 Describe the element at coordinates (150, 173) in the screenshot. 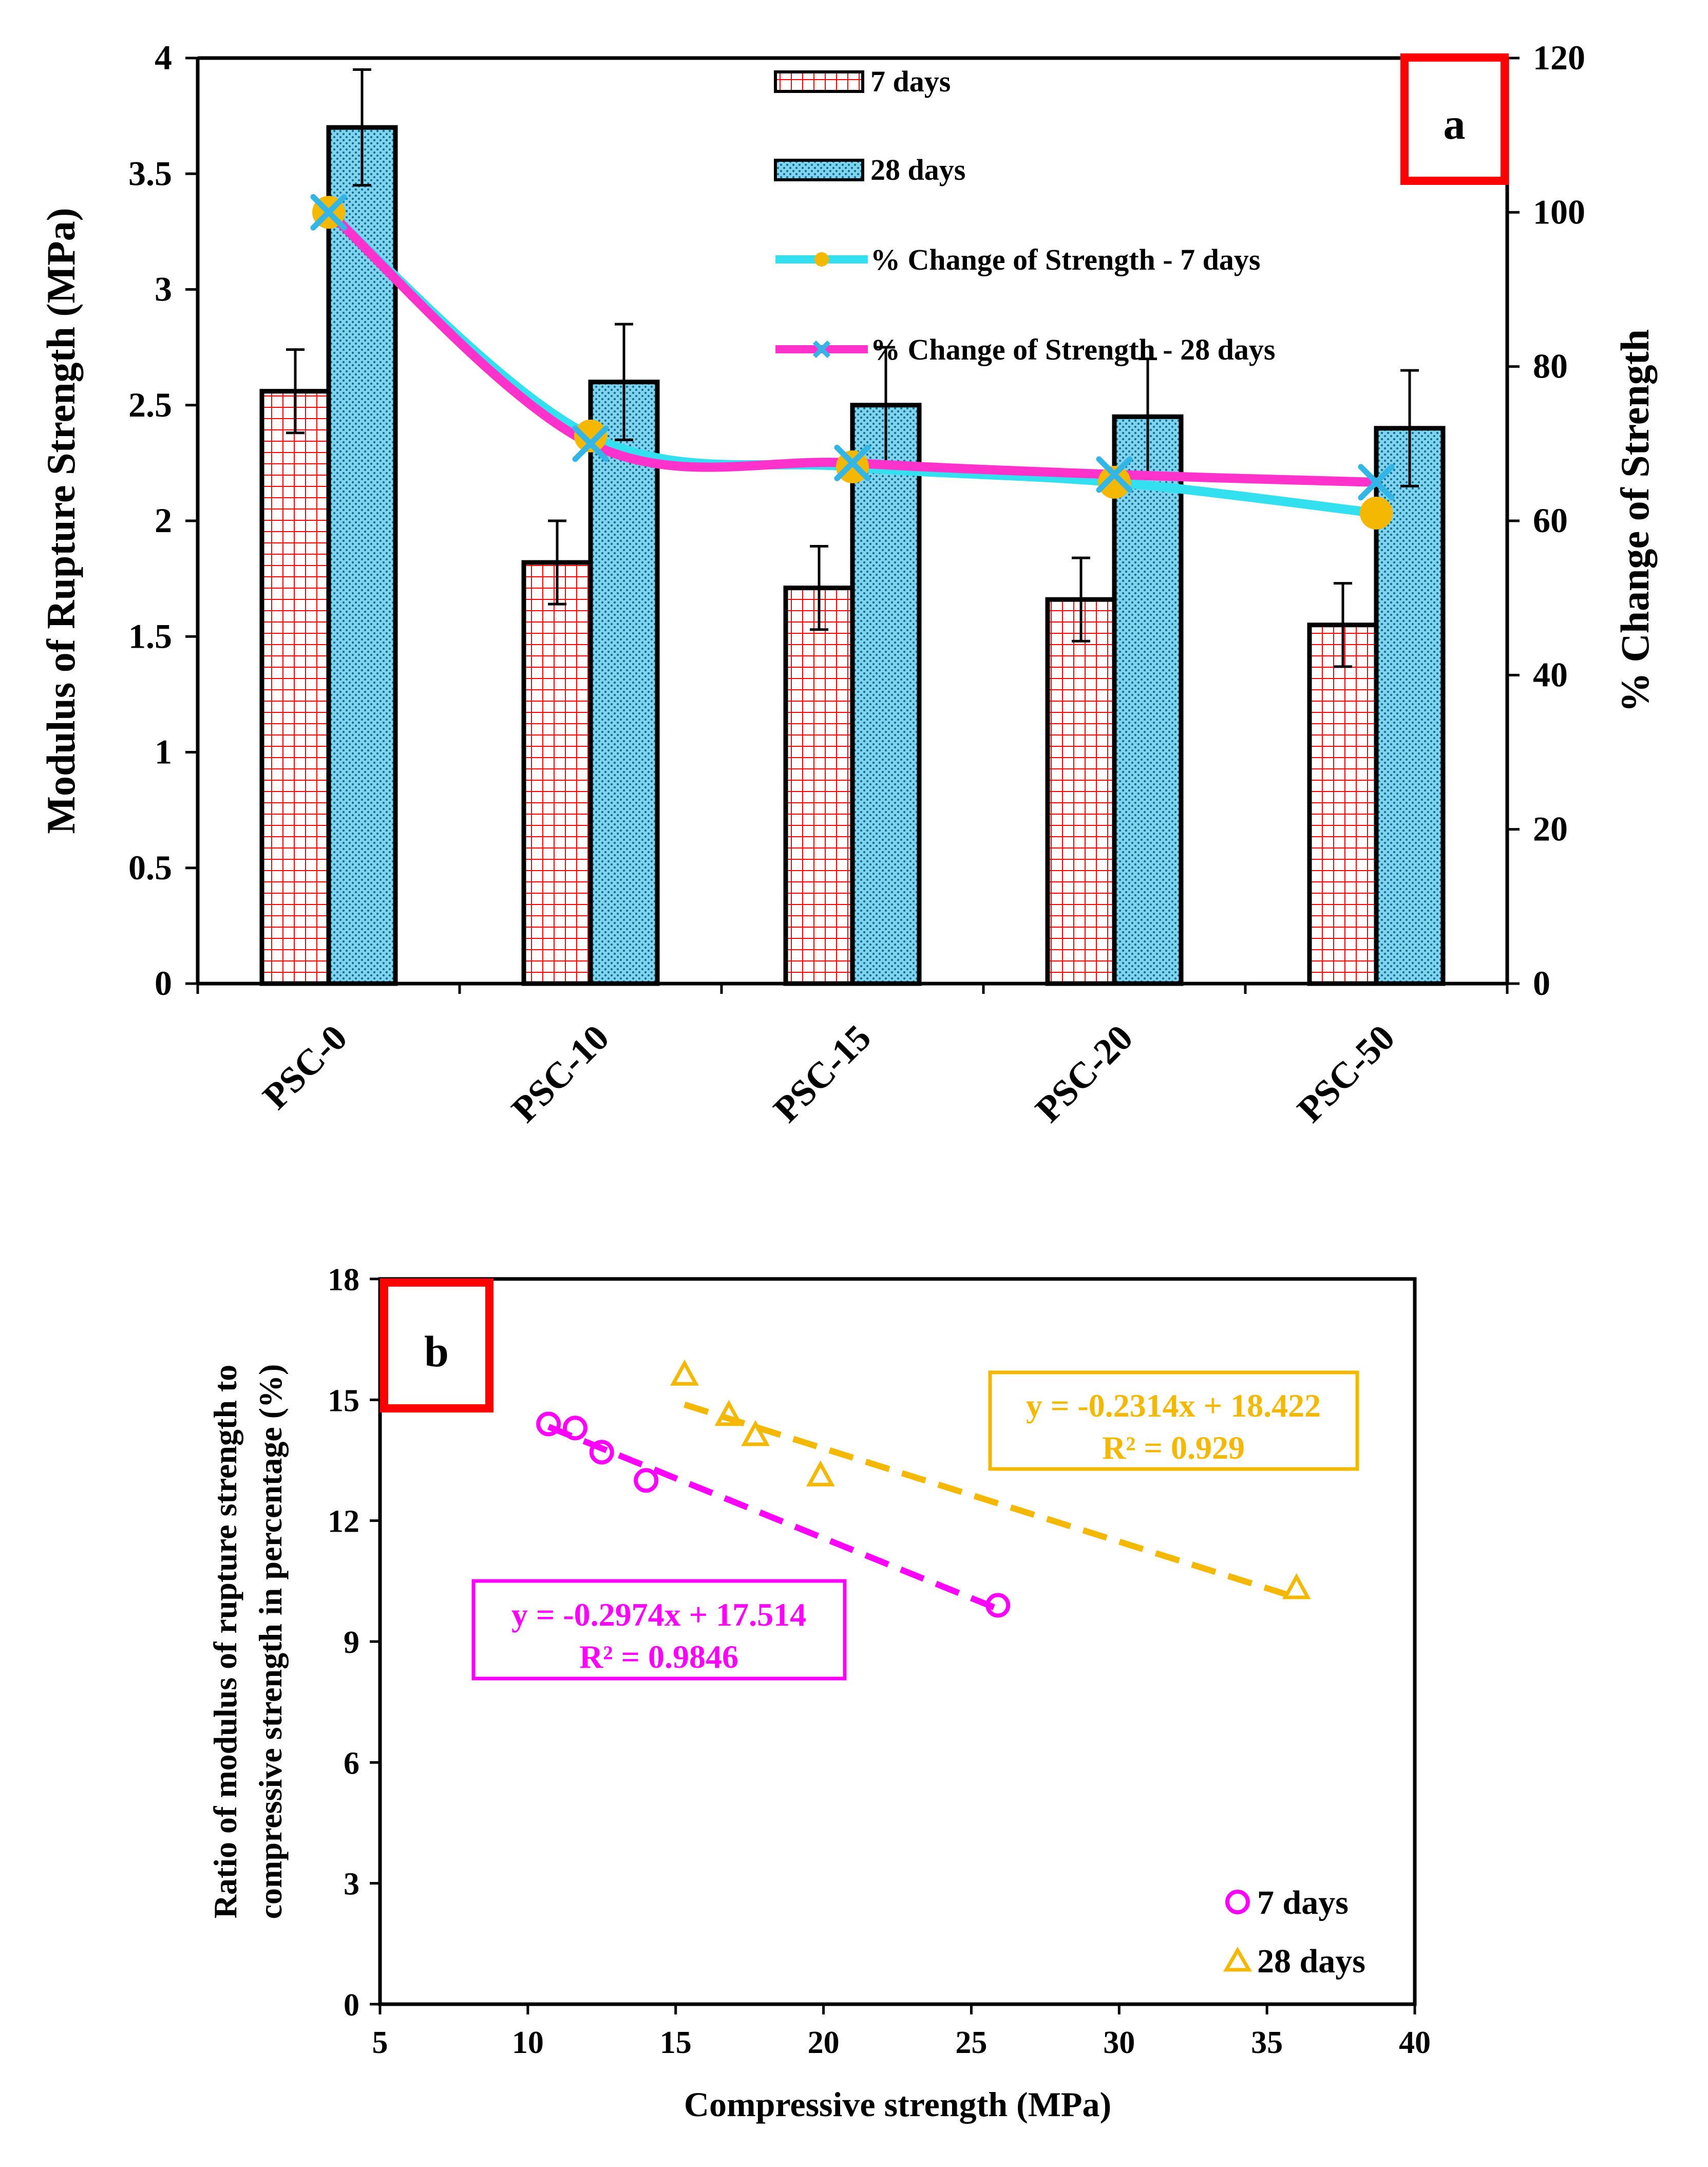

I see `y-tick-label-left: 3.5` at that location.